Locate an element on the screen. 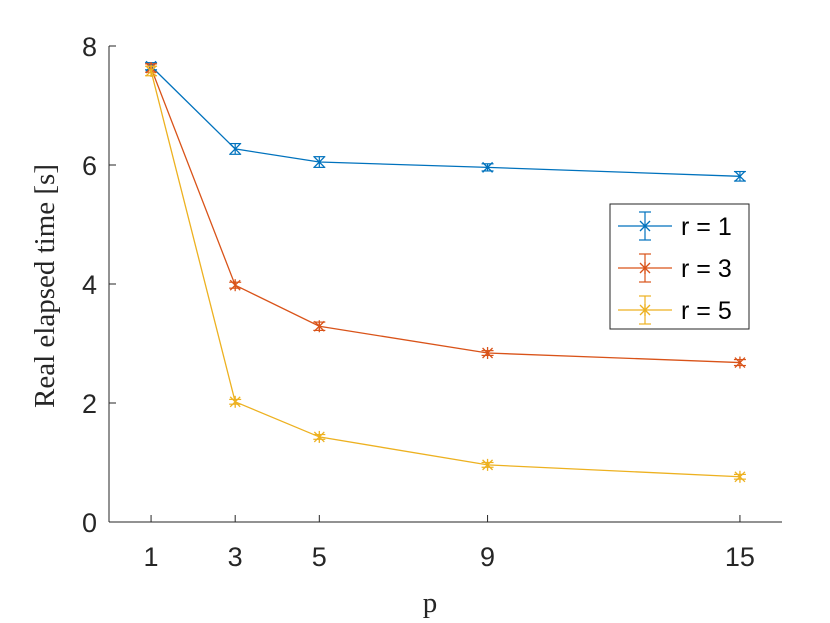 The height and width of the screenshot is (623, 830). y-tick-label: 4 is located at coordinates (89, 285).